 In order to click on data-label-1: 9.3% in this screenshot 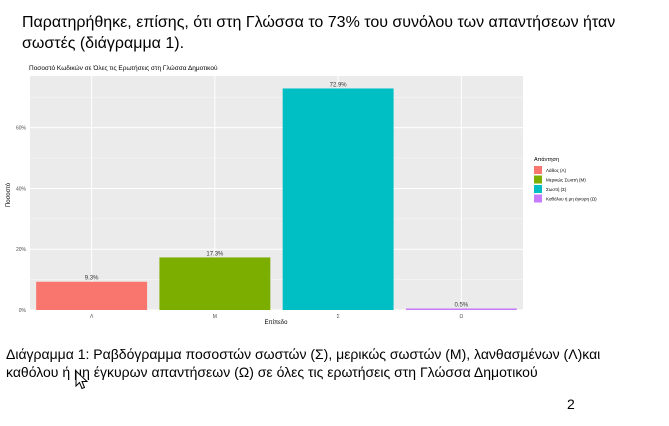, I will do `click(92, 279)`.